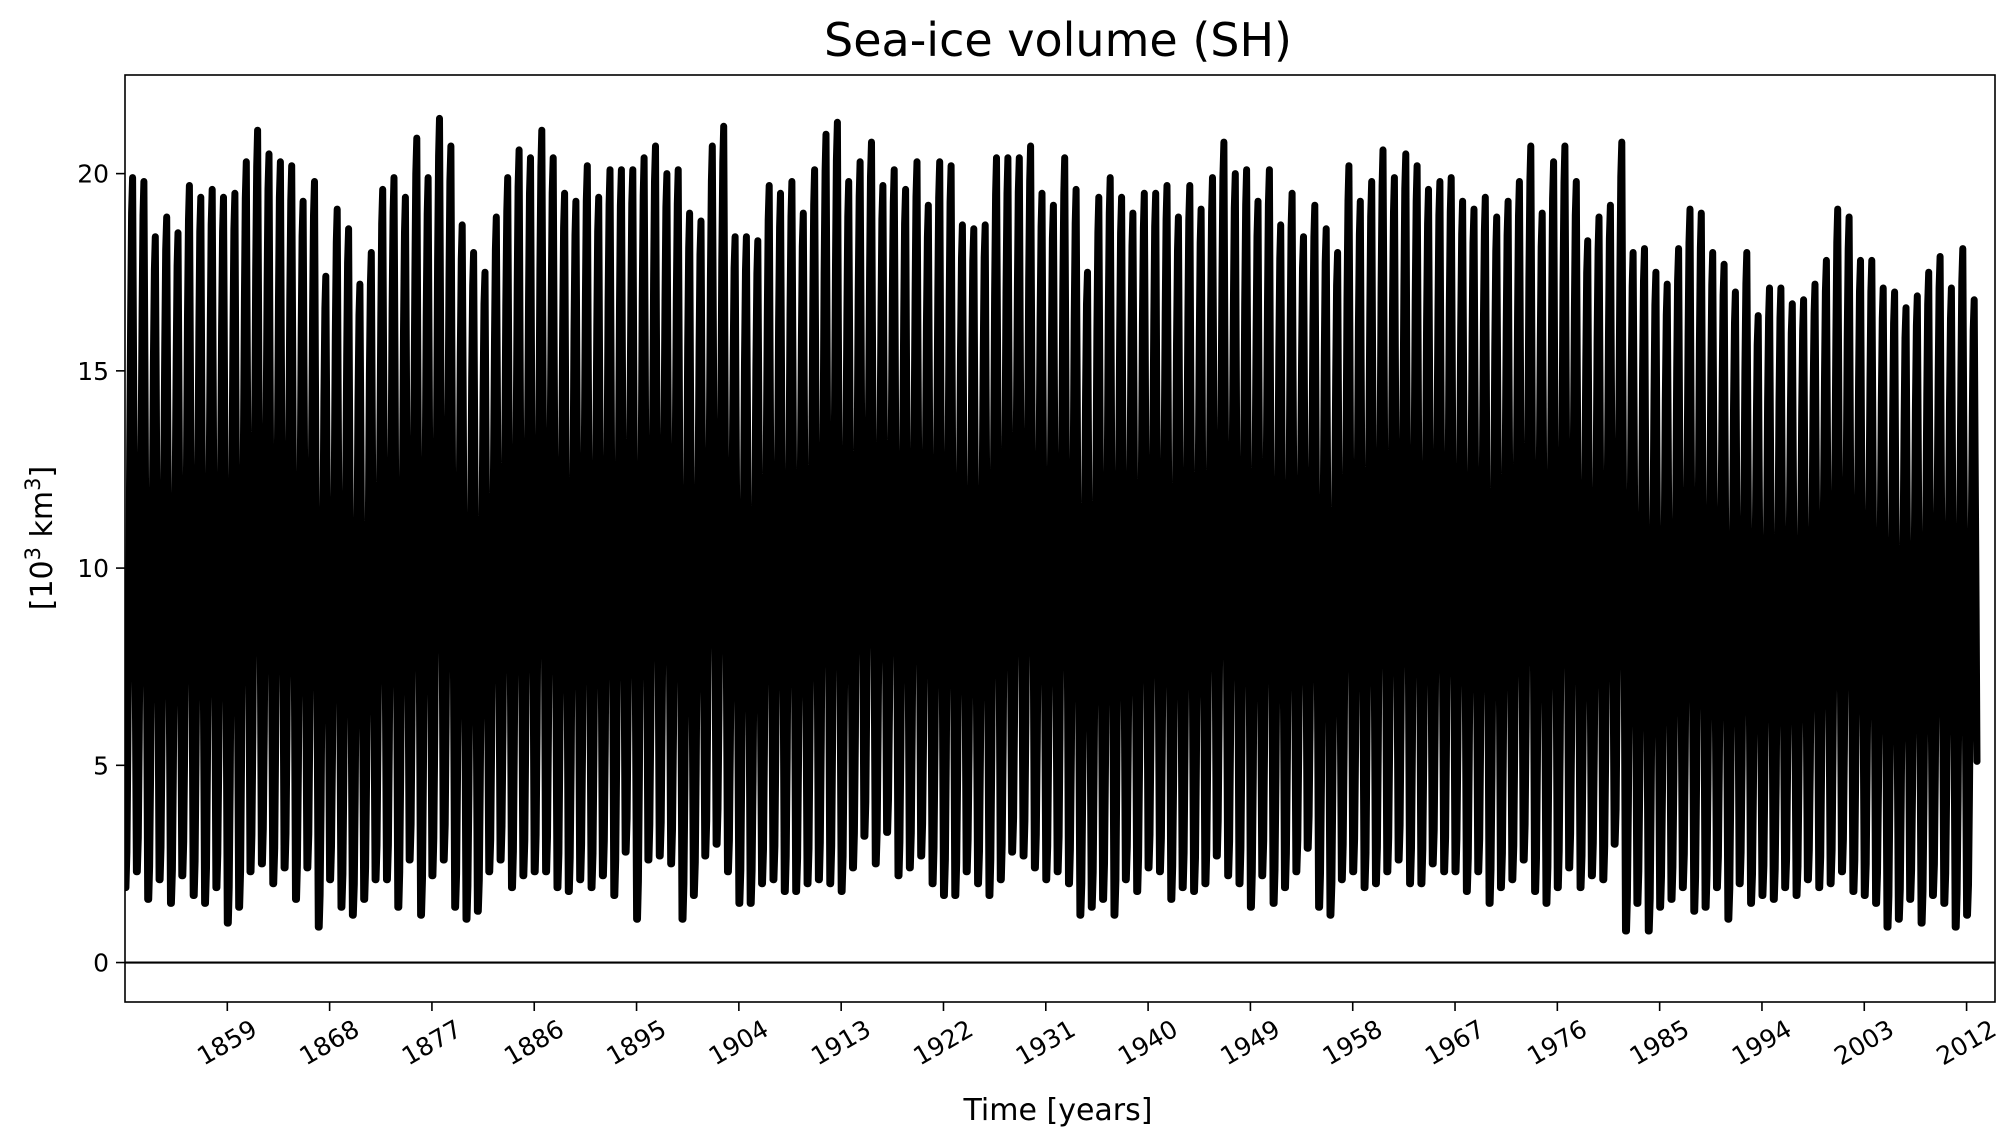 This screenshot has width=2008, height=1141. I want to click on y-axis-label-sup2: 3, so click(33, 483).